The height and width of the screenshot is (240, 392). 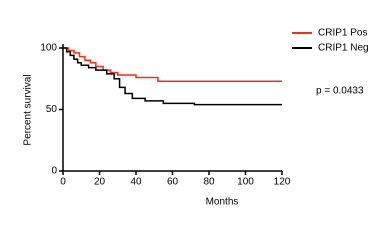 I want to click on x-tick-label: 0, so click(x=63, y=182).